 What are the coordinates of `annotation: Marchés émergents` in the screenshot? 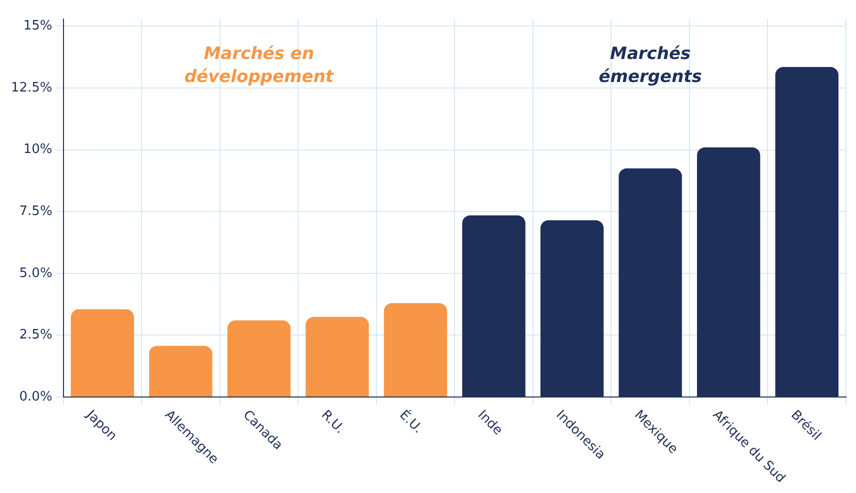 It's located at (650, 66).